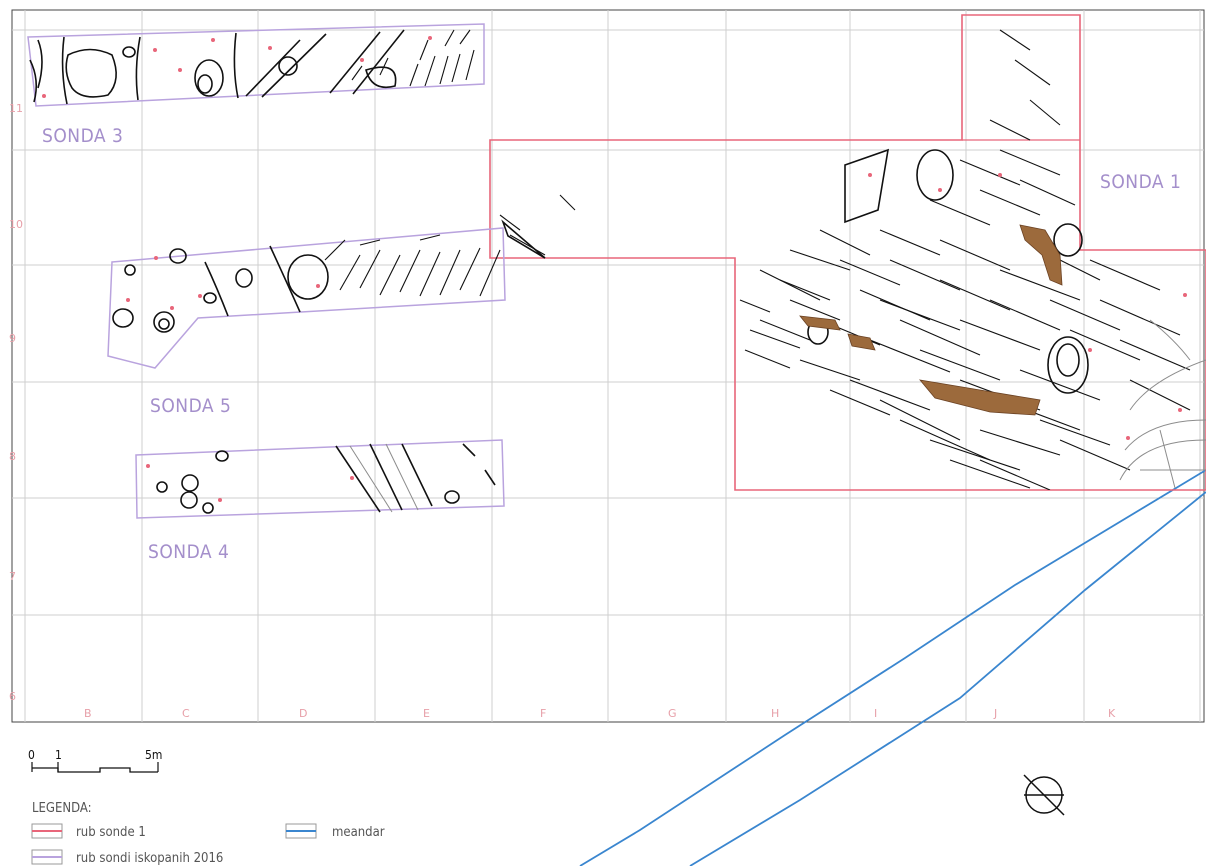  Describe the element at coordinates (31, 755) in the screenshot. I see `scale-tick-0: 0` at that location.